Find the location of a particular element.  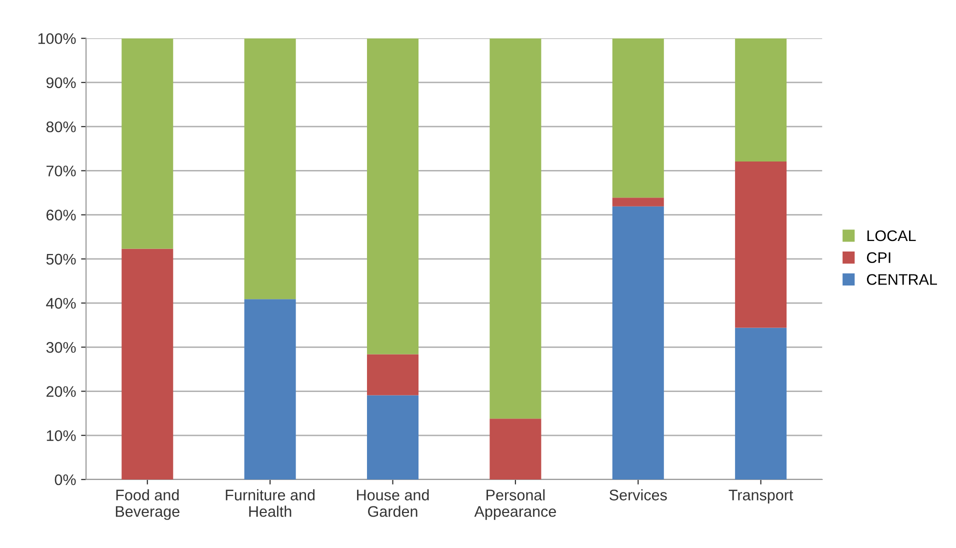

y-tick-label: 70% is located at coordinates (61, 171).